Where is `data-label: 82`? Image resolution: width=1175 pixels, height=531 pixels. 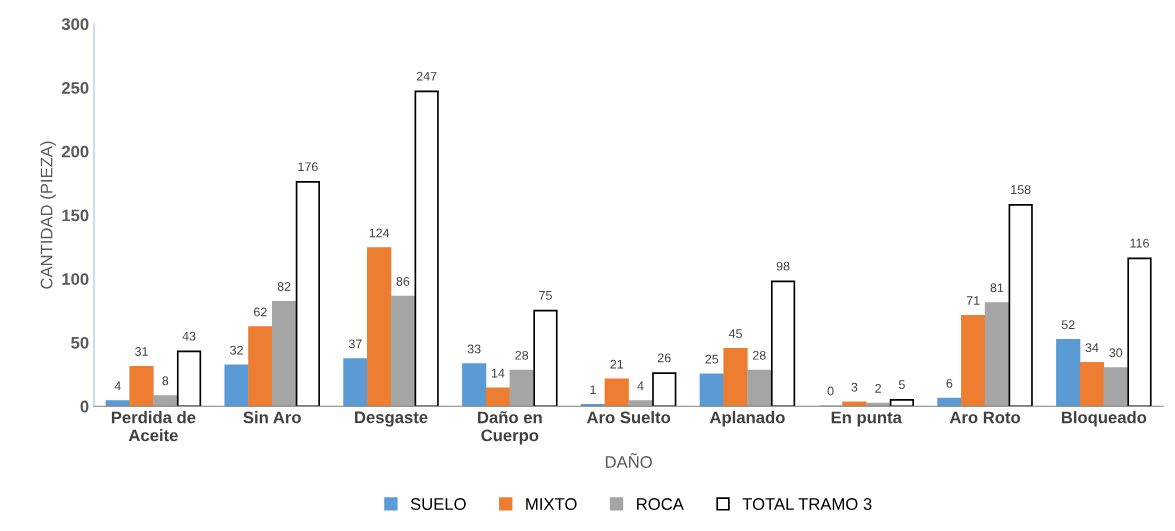 data-label: 82 is located at coordinates (284, 286).